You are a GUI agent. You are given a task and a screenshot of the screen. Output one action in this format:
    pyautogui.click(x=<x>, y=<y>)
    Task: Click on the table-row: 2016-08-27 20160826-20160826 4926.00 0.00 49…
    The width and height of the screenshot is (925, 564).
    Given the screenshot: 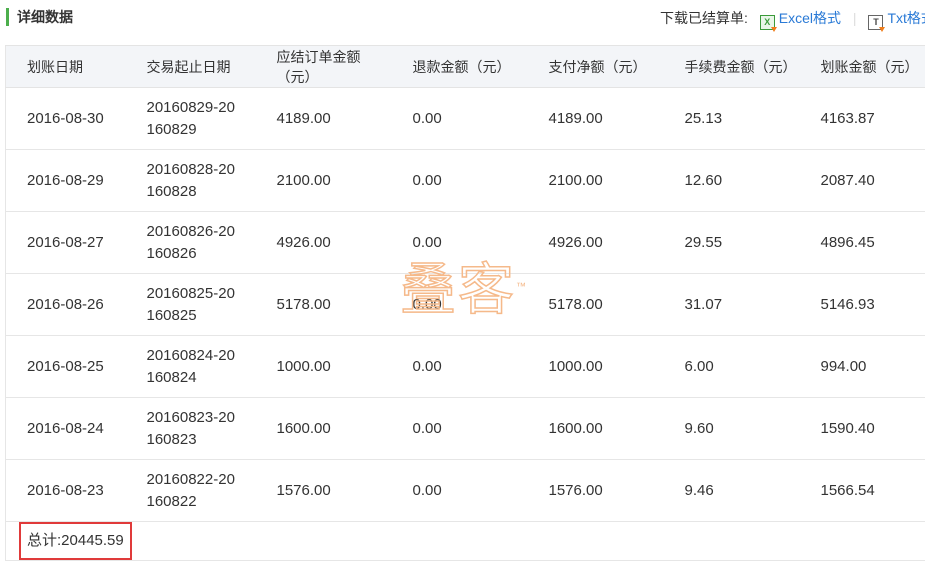 What is the action you would take?
    pyautogui.click(x=465, y=242)
    